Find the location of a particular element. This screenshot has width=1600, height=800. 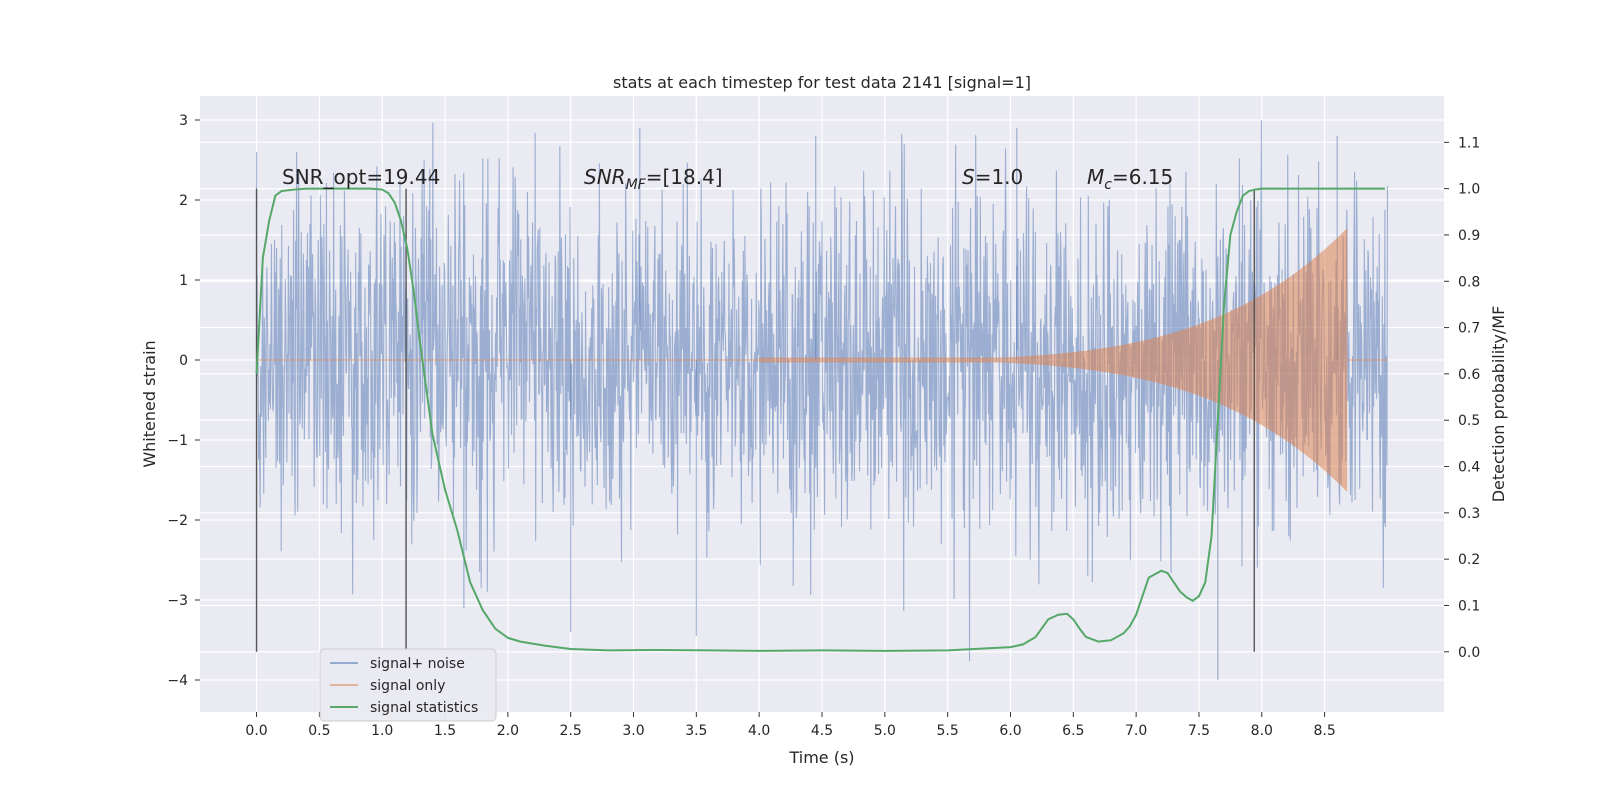

x-tick-label-5: 2.5 is located at coordinates (571, 731).